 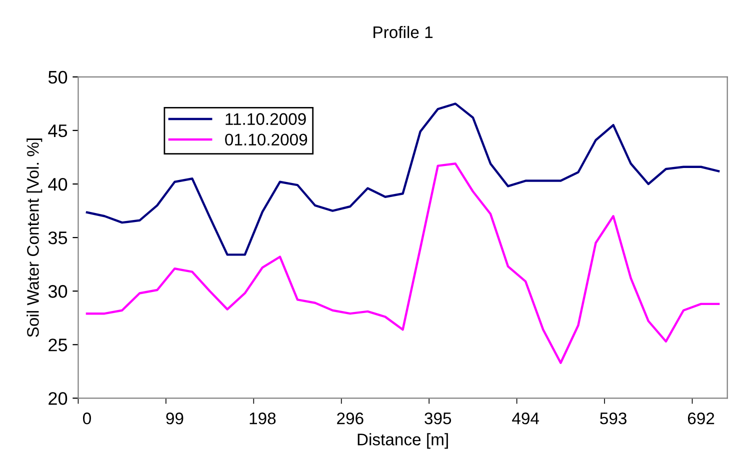 I want to click on legend-label: 01.10.2009, so click(x=266, y=140).